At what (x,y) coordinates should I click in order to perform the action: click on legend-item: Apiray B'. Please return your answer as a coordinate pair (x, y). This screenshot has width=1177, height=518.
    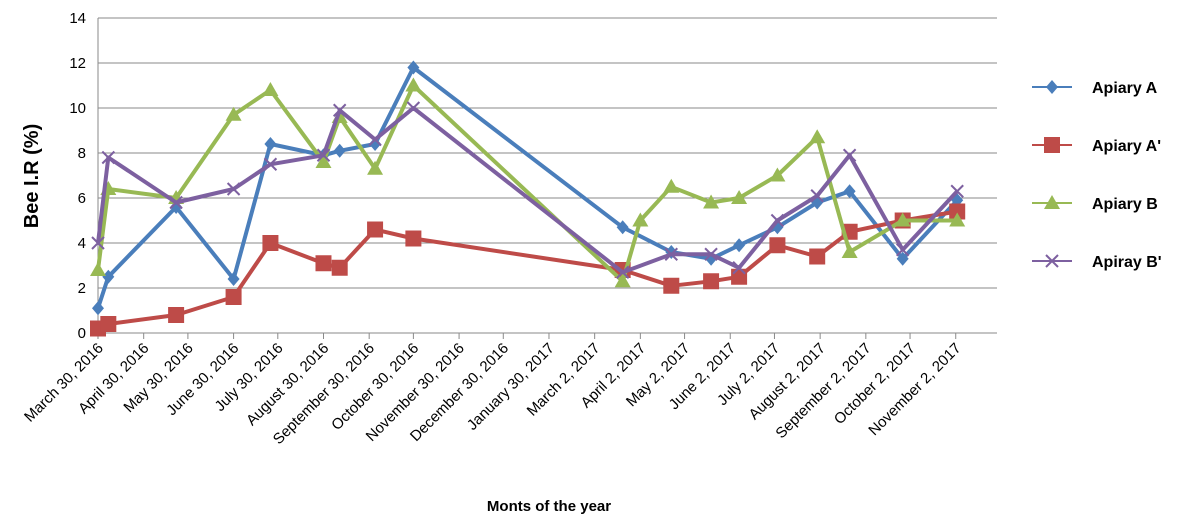
    Looking at the image, I should click on (1097, 262).